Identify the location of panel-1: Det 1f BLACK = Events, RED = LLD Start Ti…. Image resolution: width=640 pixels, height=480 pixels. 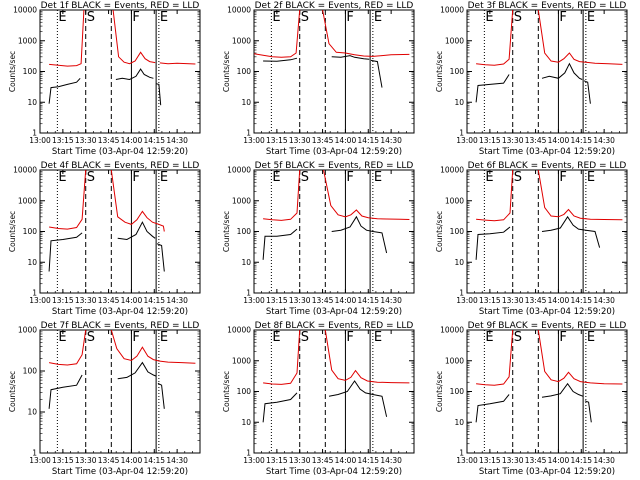
(104, 79).